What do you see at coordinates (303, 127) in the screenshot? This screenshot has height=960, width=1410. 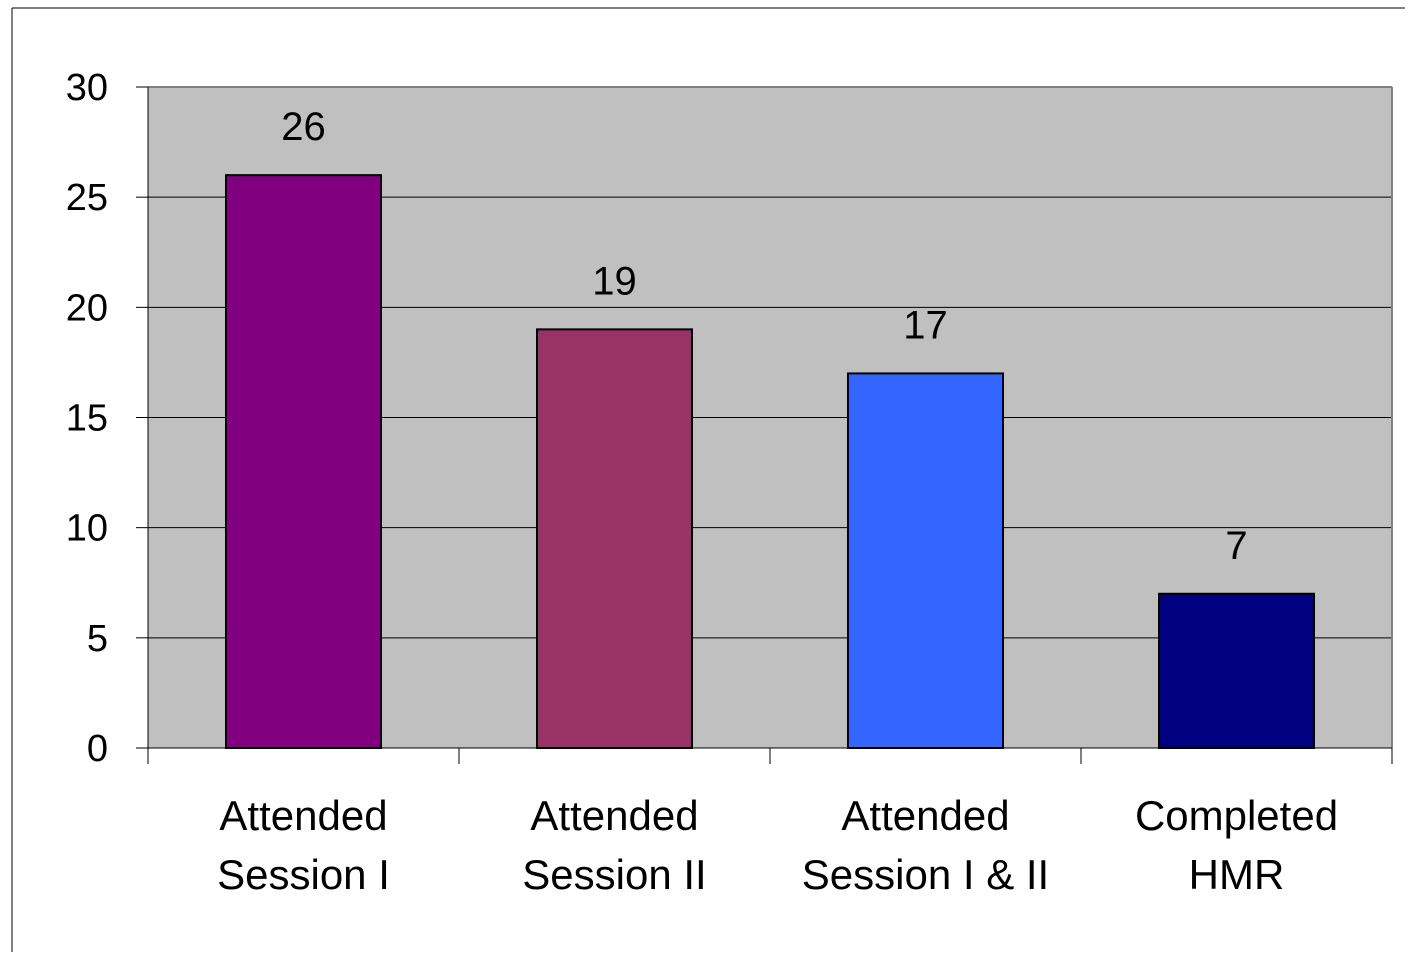 I see `data-label: 26` at bounding box center [303, 127].